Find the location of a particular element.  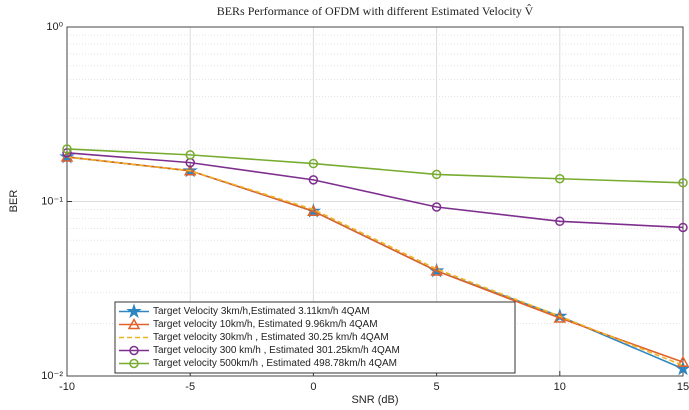

y-tick-label: 10⁻² is located at coordinates (52, 376).